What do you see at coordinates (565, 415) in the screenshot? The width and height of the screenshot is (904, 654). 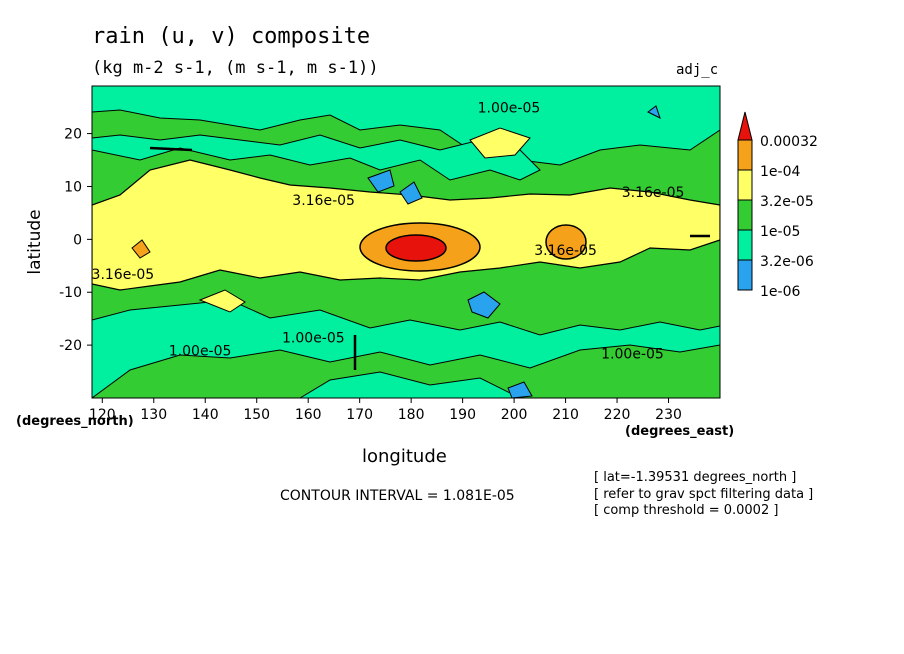 I see `x-tick-label: 210` at bounding box center [565, 415].